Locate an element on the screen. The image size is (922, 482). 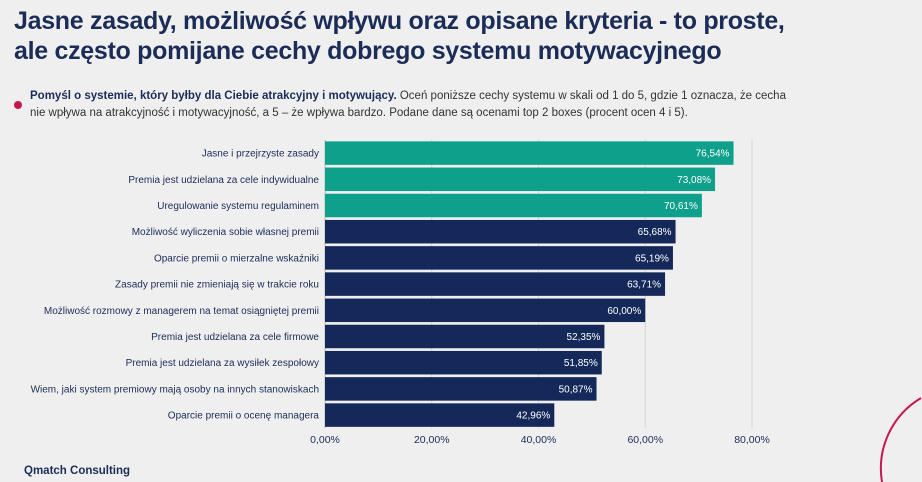
decorative-arc is located at coordinates (900, 439).